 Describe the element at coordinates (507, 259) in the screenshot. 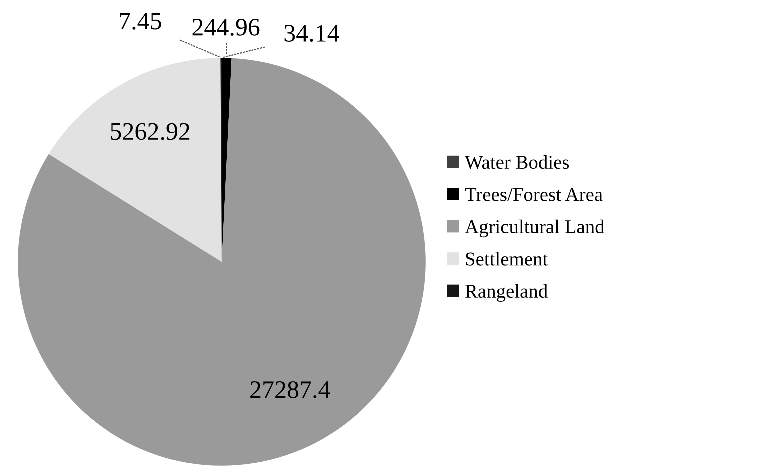

I see `legend-label: Settlement` at that location.